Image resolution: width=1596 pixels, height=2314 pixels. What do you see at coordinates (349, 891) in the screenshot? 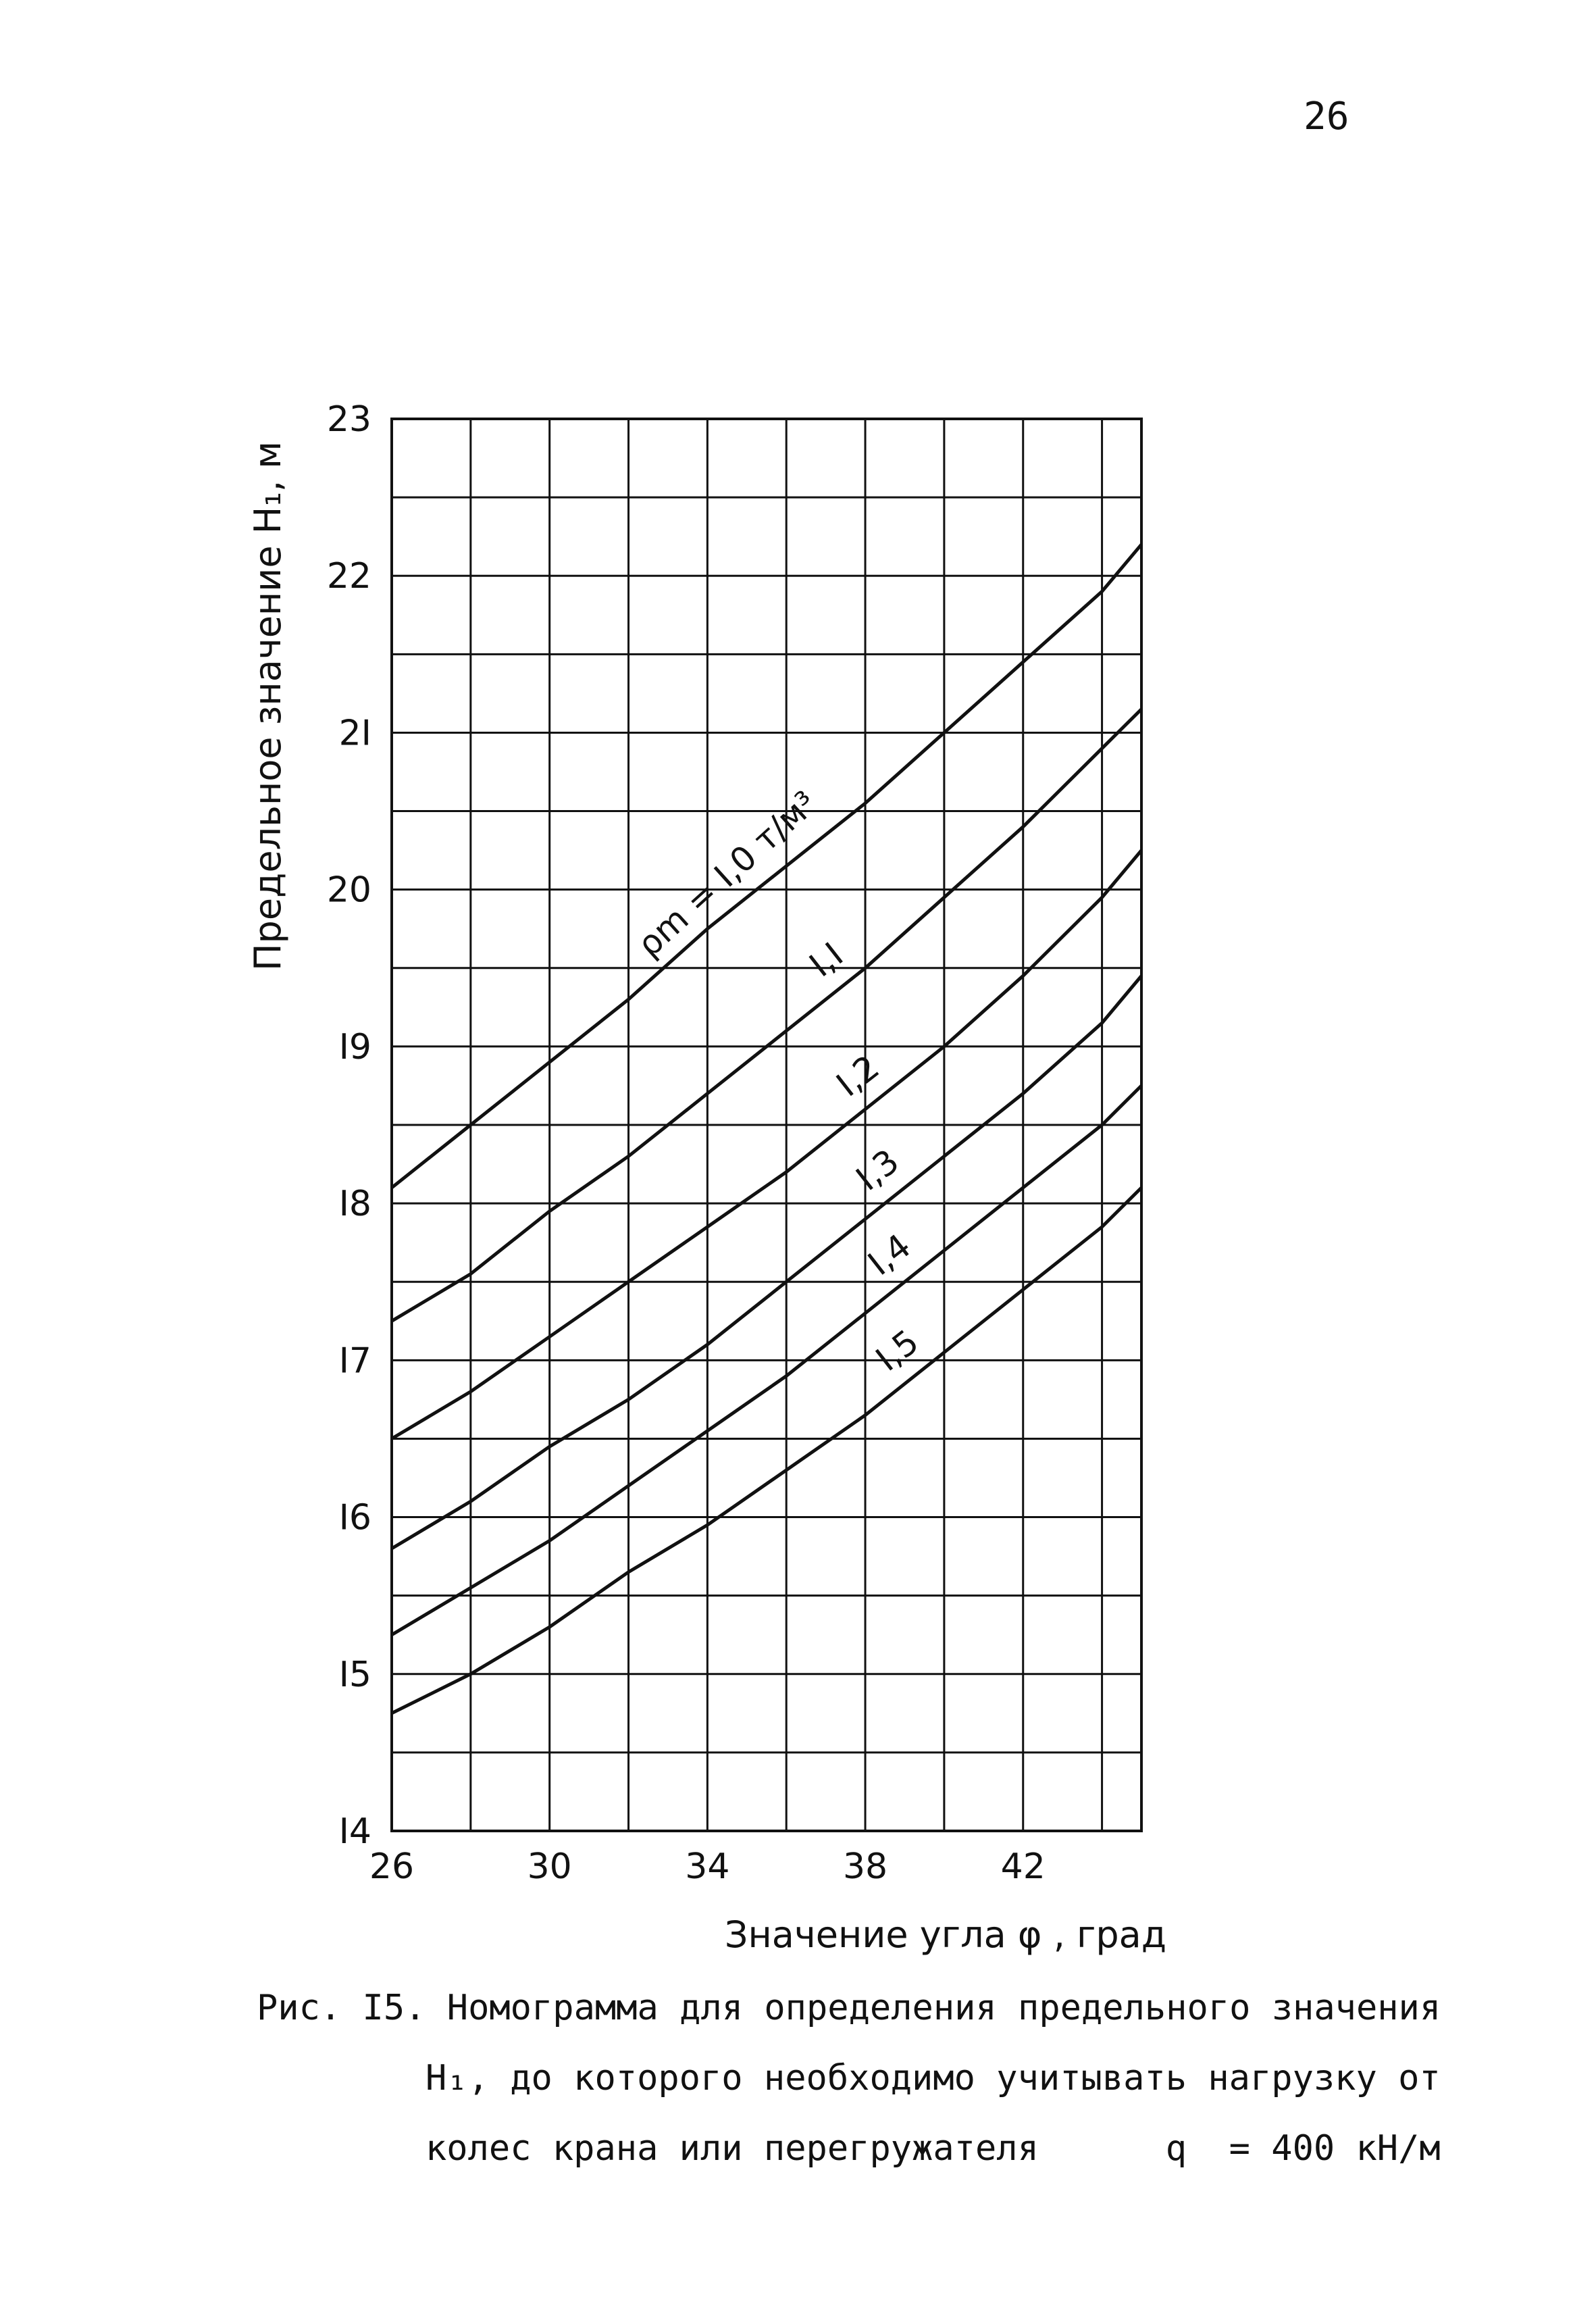
I see `y-tick-label: 20` at bounding box center [349, 891].